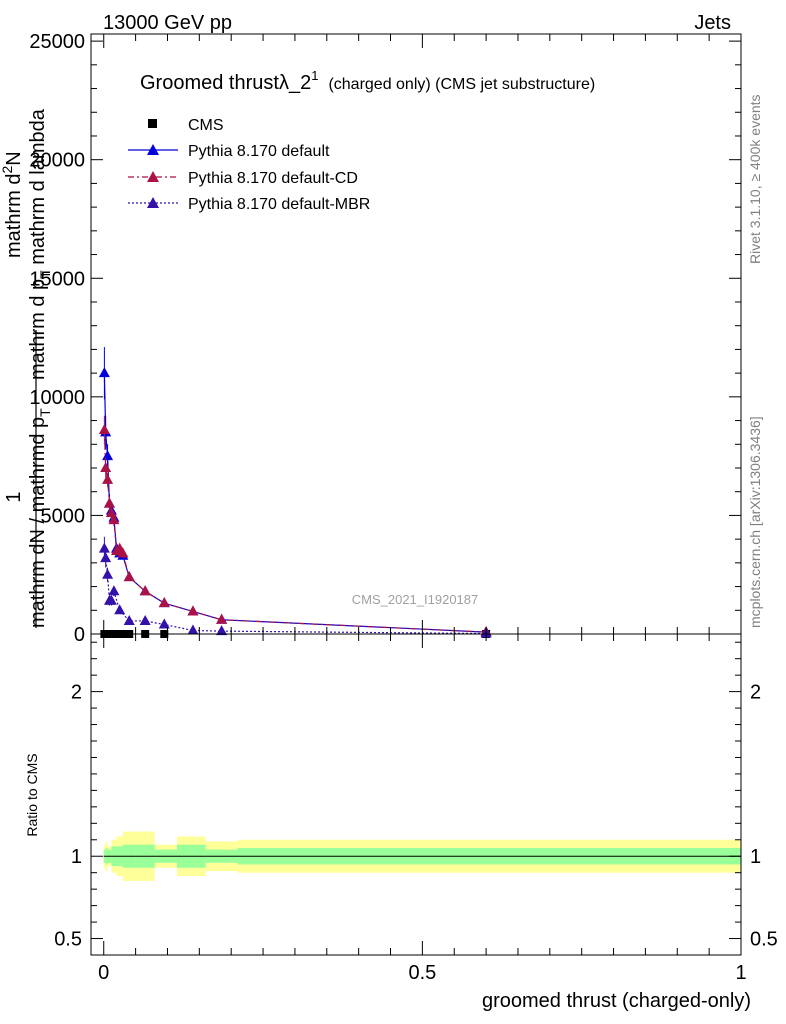 The image size is (786, 1024). Describe the element at coordinates (153, 202) in the screenshot. I see `legend-marker-pythia-mbr` at that location.